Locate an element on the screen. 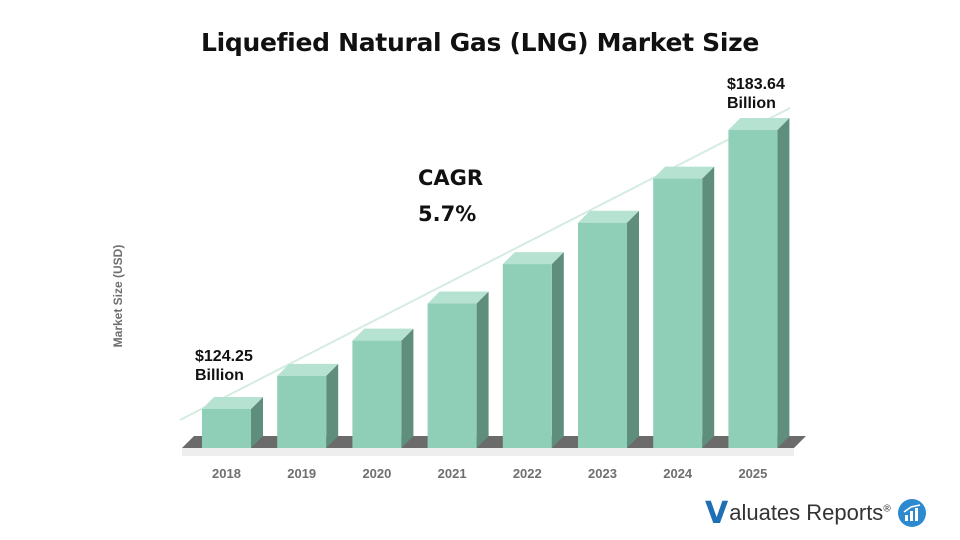 This screenshot has width=960, height=540. logo-rest: aluates Reports is located at coordinates (806, 512).